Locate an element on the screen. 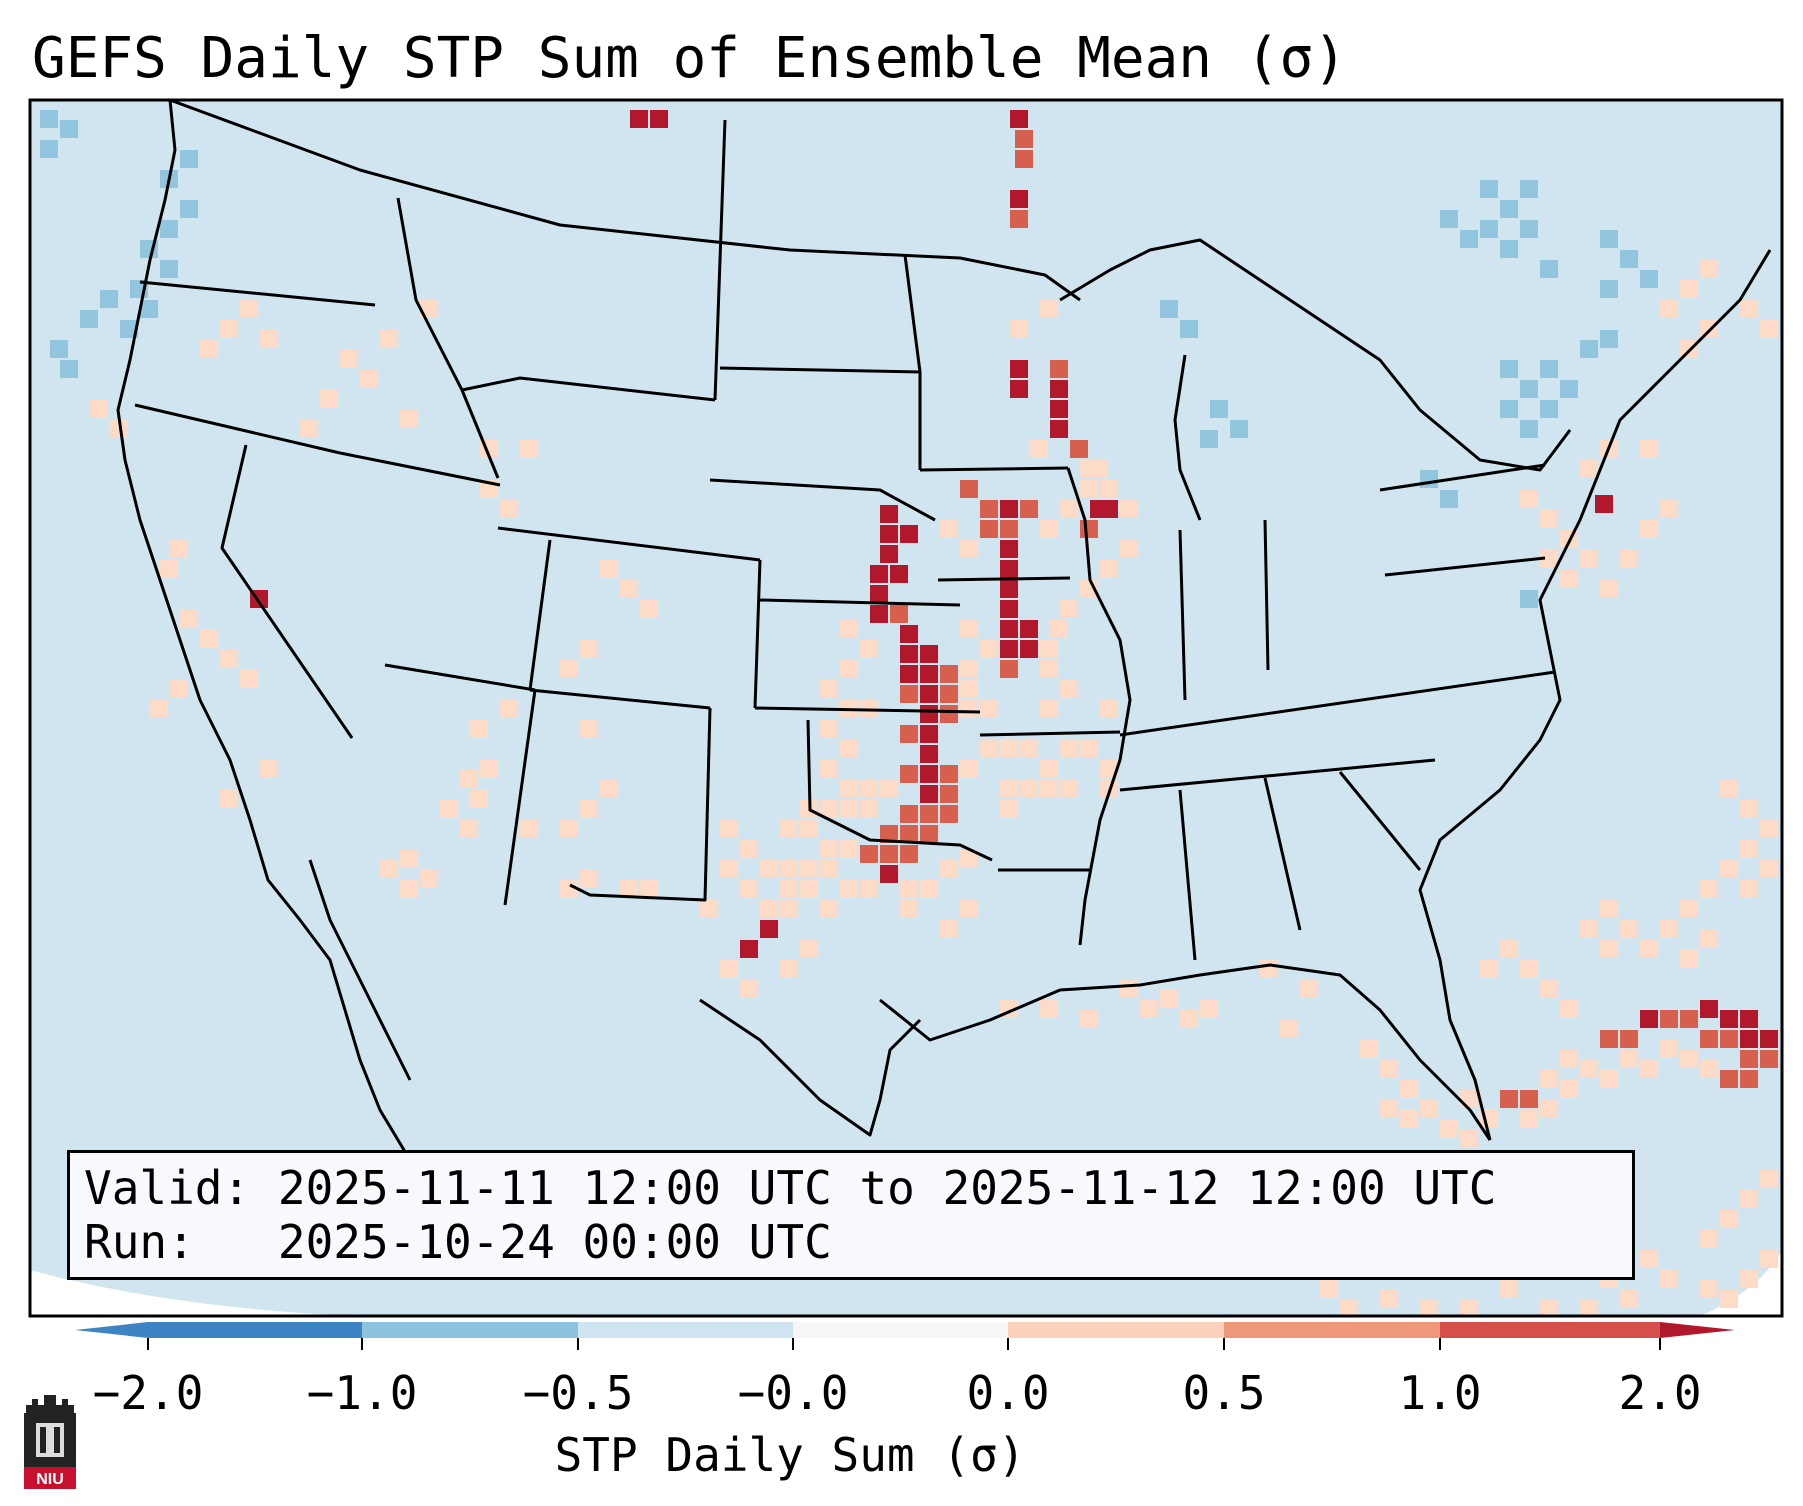 The width and height of the screenshot is (1803, 1506). line-tn-south is located at coordinates (1277, 775).